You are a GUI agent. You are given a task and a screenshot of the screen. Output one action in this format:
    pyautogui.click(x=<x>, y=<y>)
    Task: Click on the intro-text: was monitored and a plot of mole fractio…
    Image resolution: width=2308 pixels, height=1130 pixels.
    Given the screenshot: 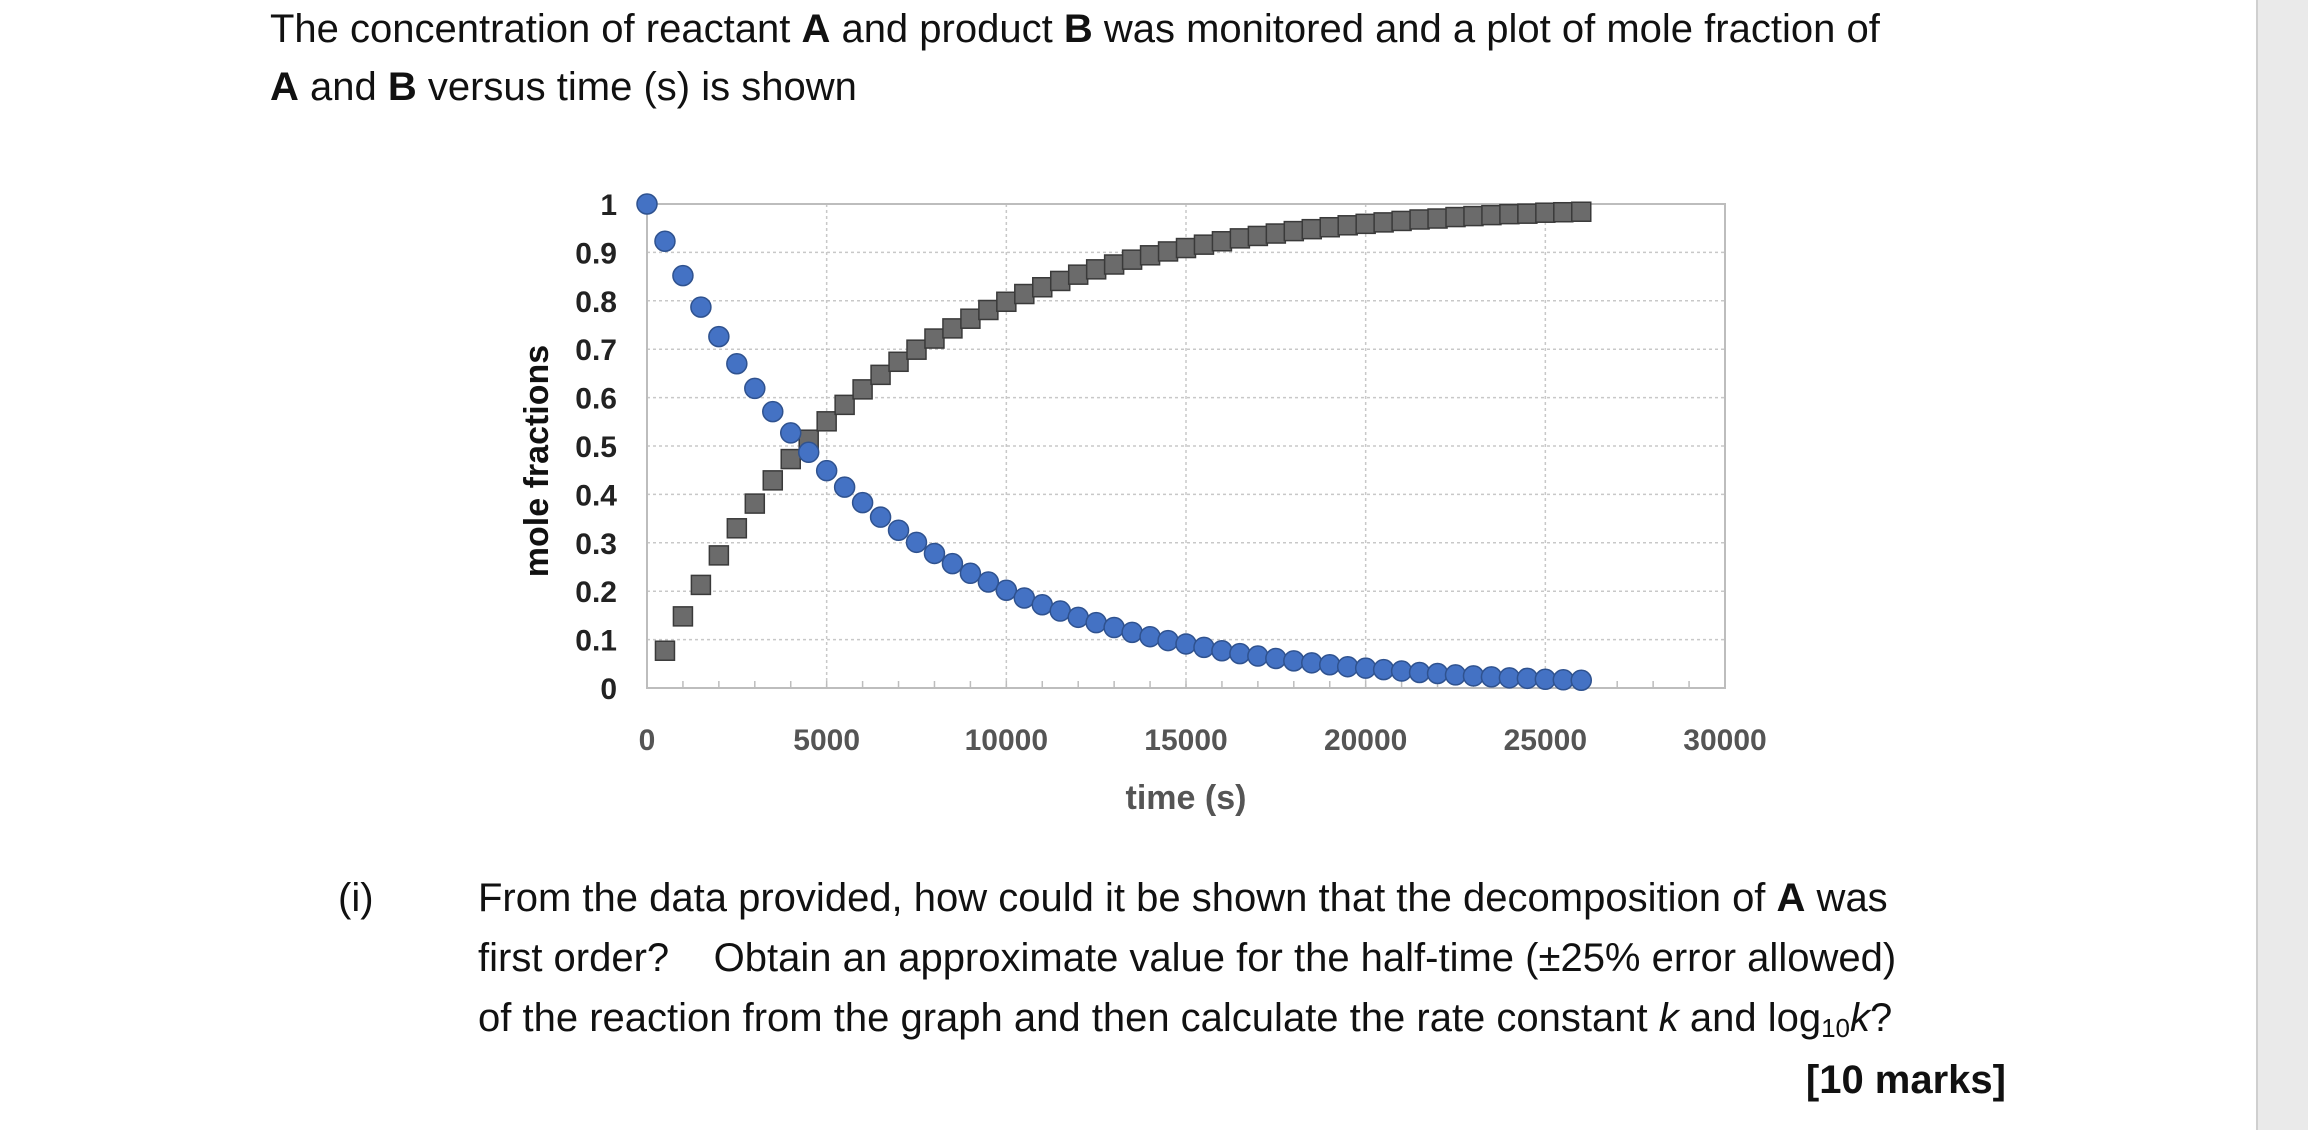 What is the action you would take?
    pyautogui.click(x=1486, y=29)
    